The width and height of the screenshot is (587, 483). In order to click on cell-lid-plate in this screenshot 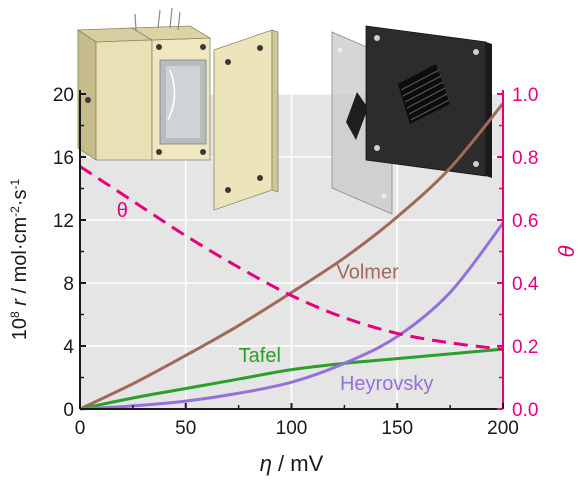, I will do `click(246, 120)`.